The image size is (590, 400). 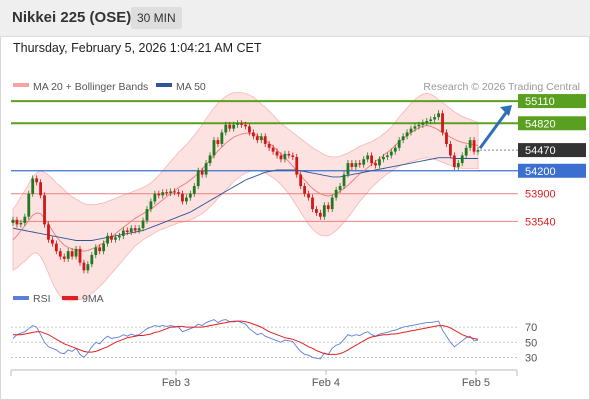 What do you see at coordinates (90, 87) in the screenshot?
I see `bb-legend-label: MA 20 + Bollinger Bands` at bounding box center [90, 87].